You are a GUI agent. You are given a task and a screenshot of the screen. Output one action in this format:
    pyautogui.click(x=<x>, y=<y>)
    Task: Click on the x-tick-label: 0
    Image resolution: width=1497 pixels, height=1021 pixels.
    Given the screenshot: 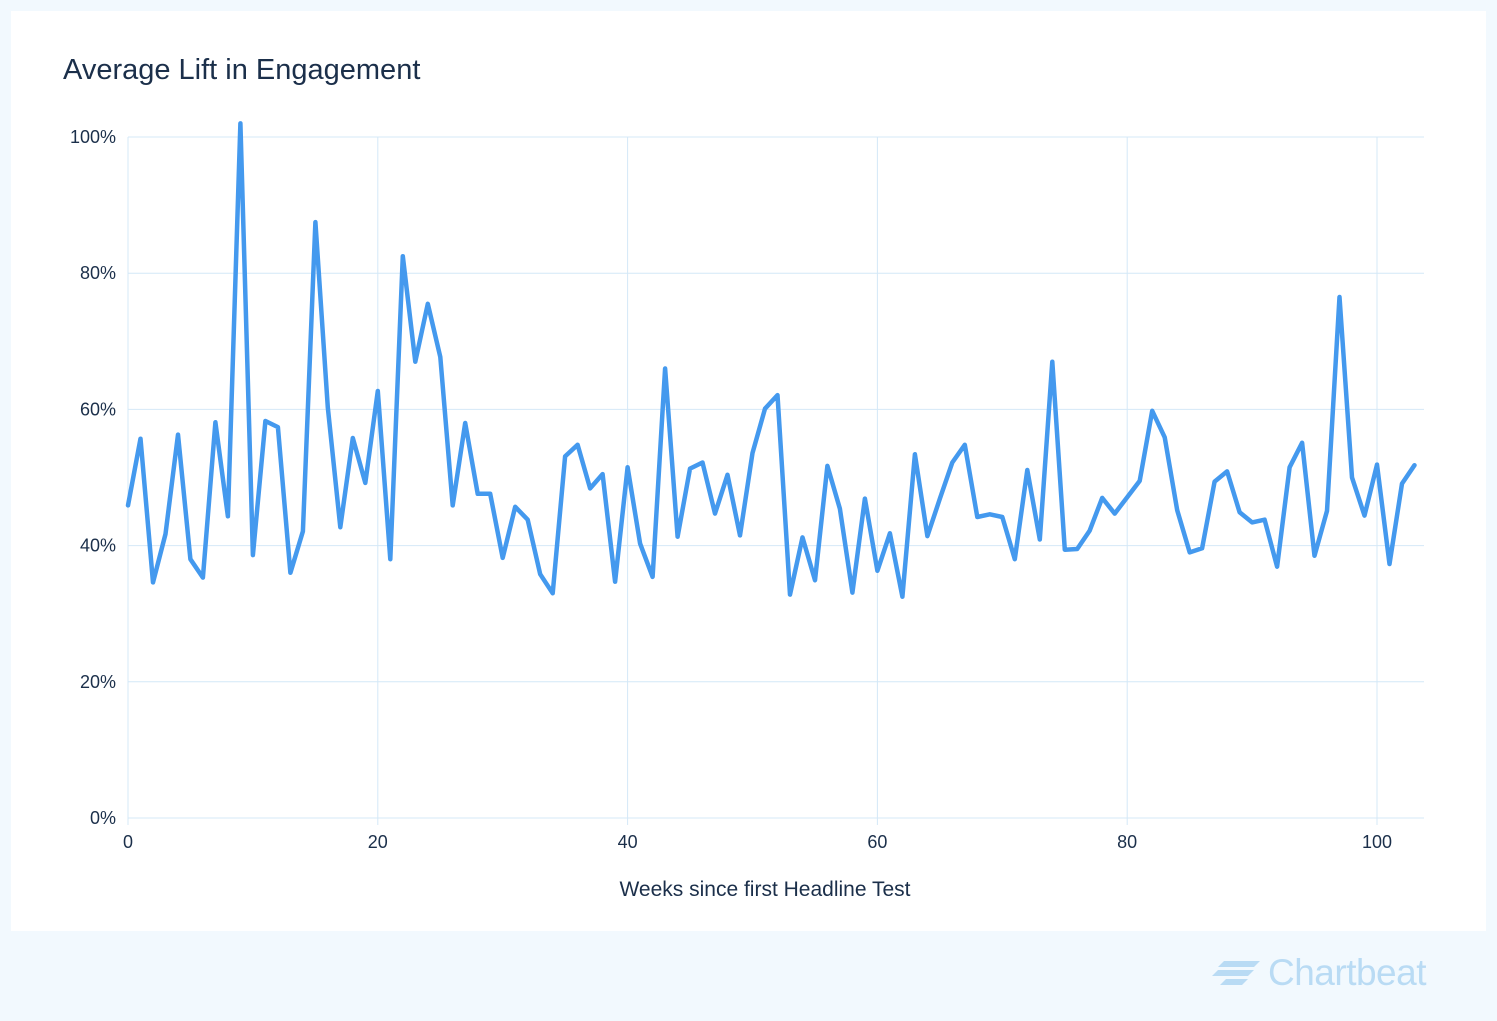 What is the action you would take?
    pyautogui.click(x=128, y=842)
    